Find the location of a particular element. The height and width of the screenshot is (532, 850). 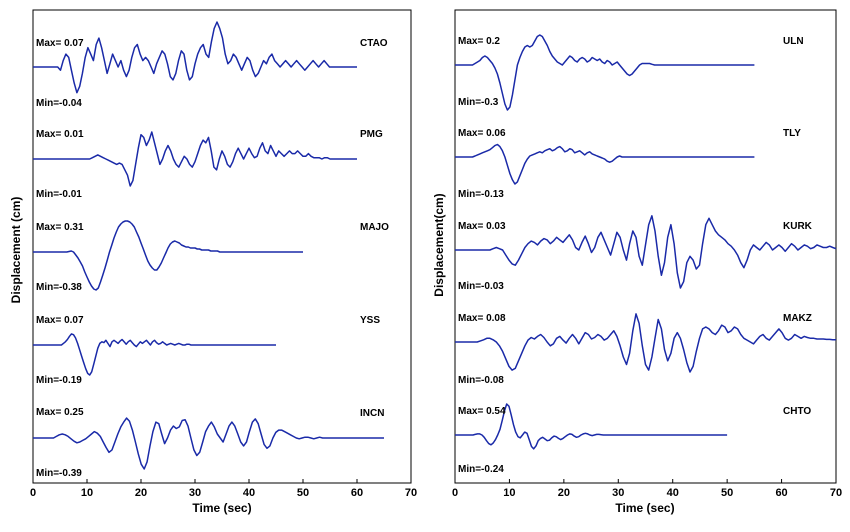

trace-kurk is located at coordinates (646, 252).